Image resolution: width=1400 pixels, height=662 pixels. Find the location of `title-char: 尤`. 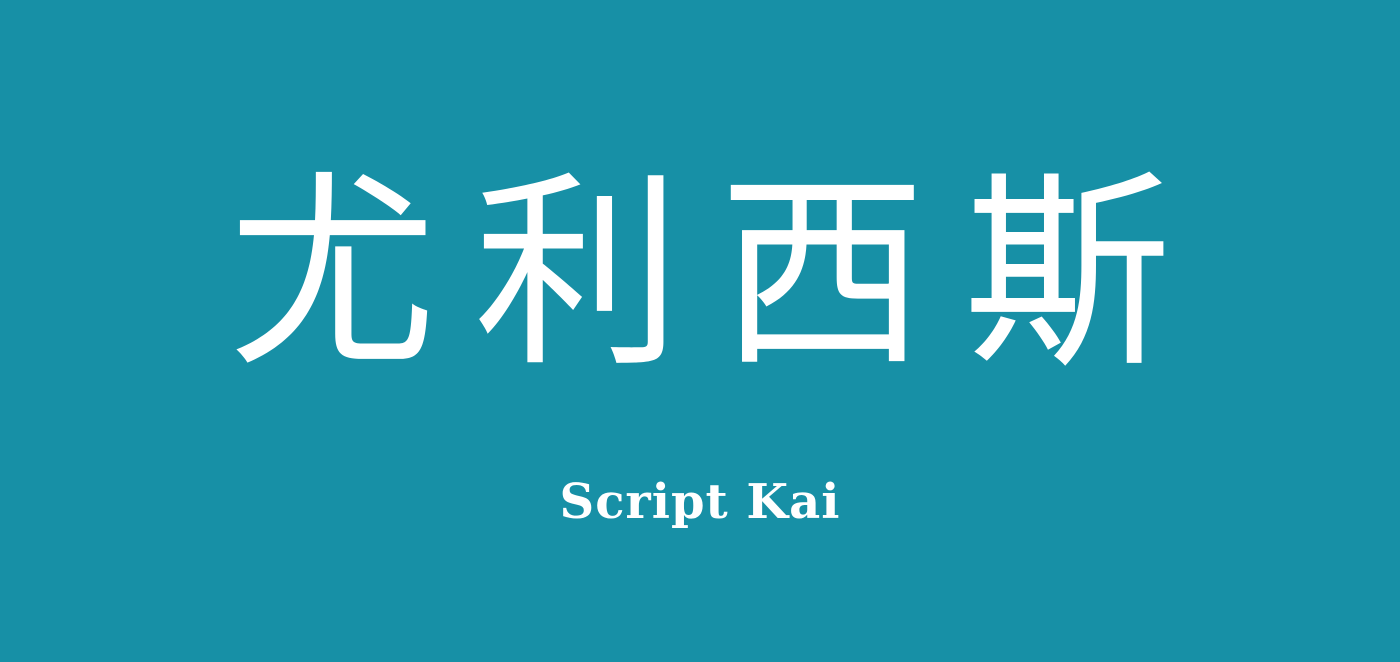

title-char: 尤 is located at coordinates (332, 275).